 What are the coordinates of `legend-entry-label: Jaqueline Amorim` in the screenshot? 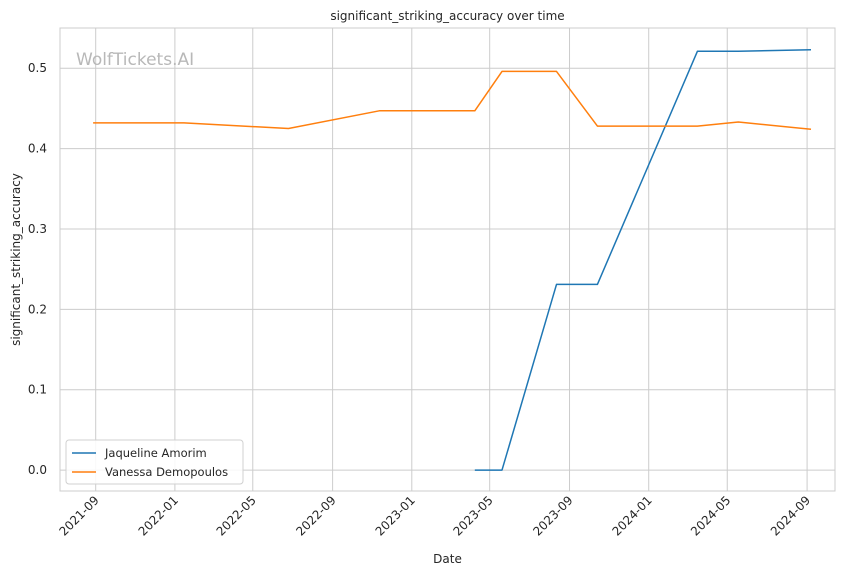 It's located at (155, 453).